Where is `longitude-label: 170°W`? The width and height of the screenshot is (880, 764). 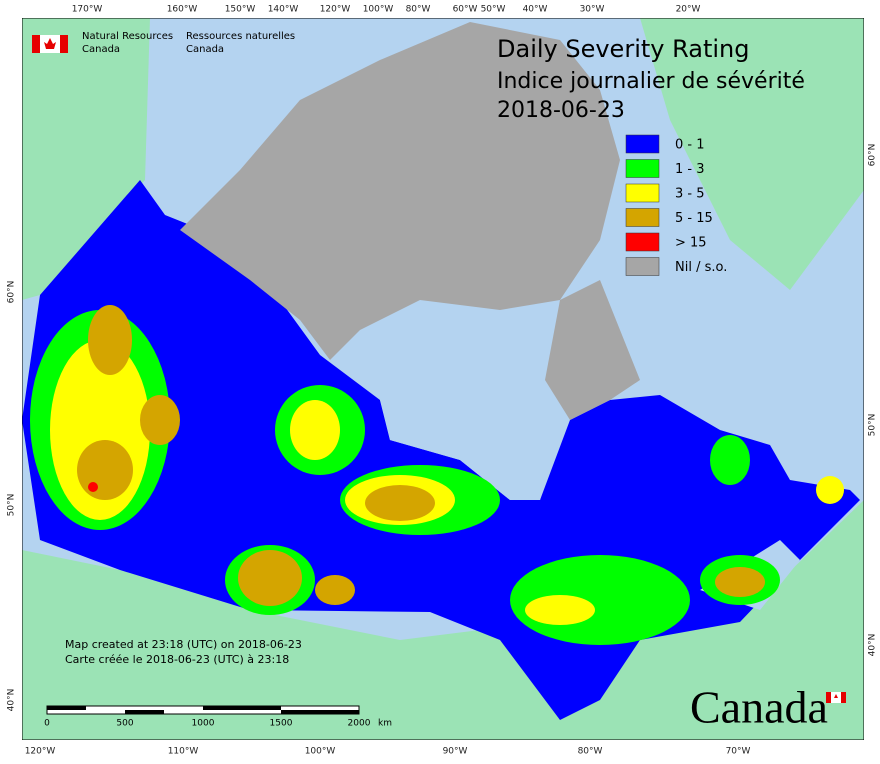 longitude-label: 170°W is located at coordinates (87, 10).